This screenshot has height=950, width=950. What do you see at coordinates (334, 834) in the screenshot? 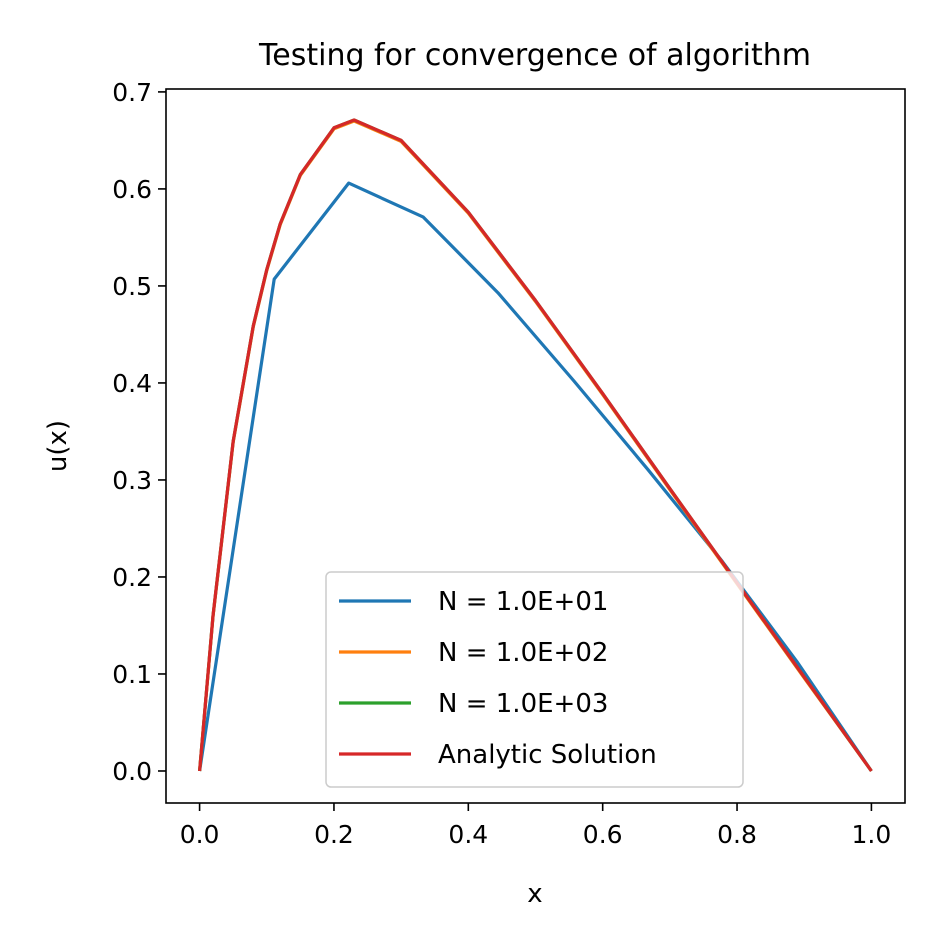
I see `x-tick-label: 0.2` at bounding box center [334, 834].